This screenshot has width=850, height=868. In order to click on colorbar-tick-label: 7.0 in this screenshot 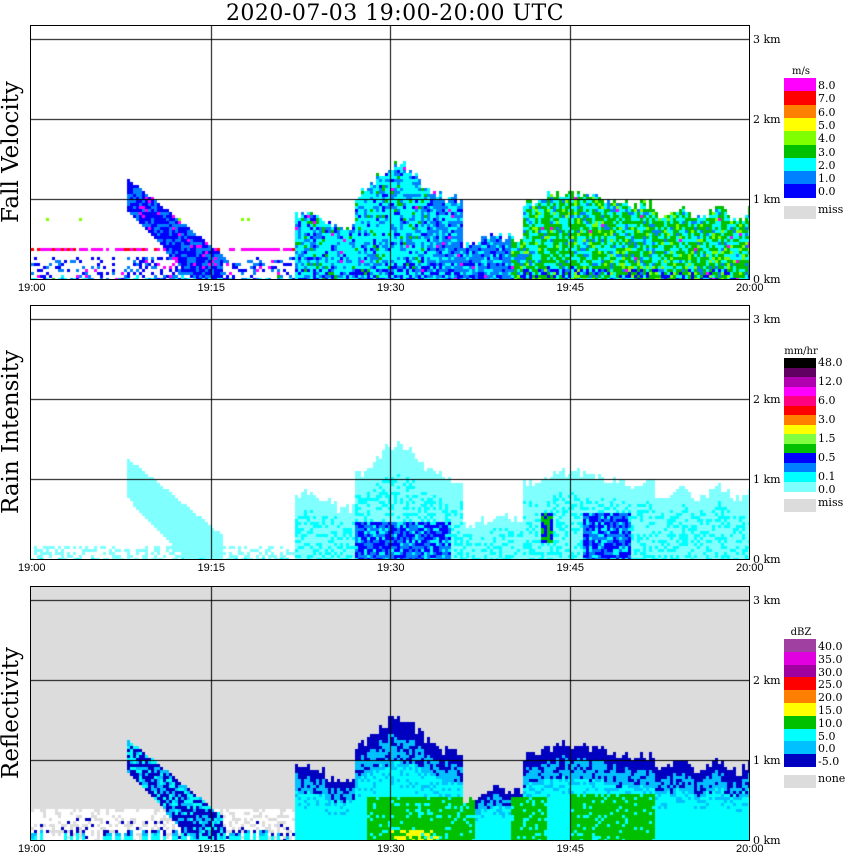, I will do `click(827, 99)`.